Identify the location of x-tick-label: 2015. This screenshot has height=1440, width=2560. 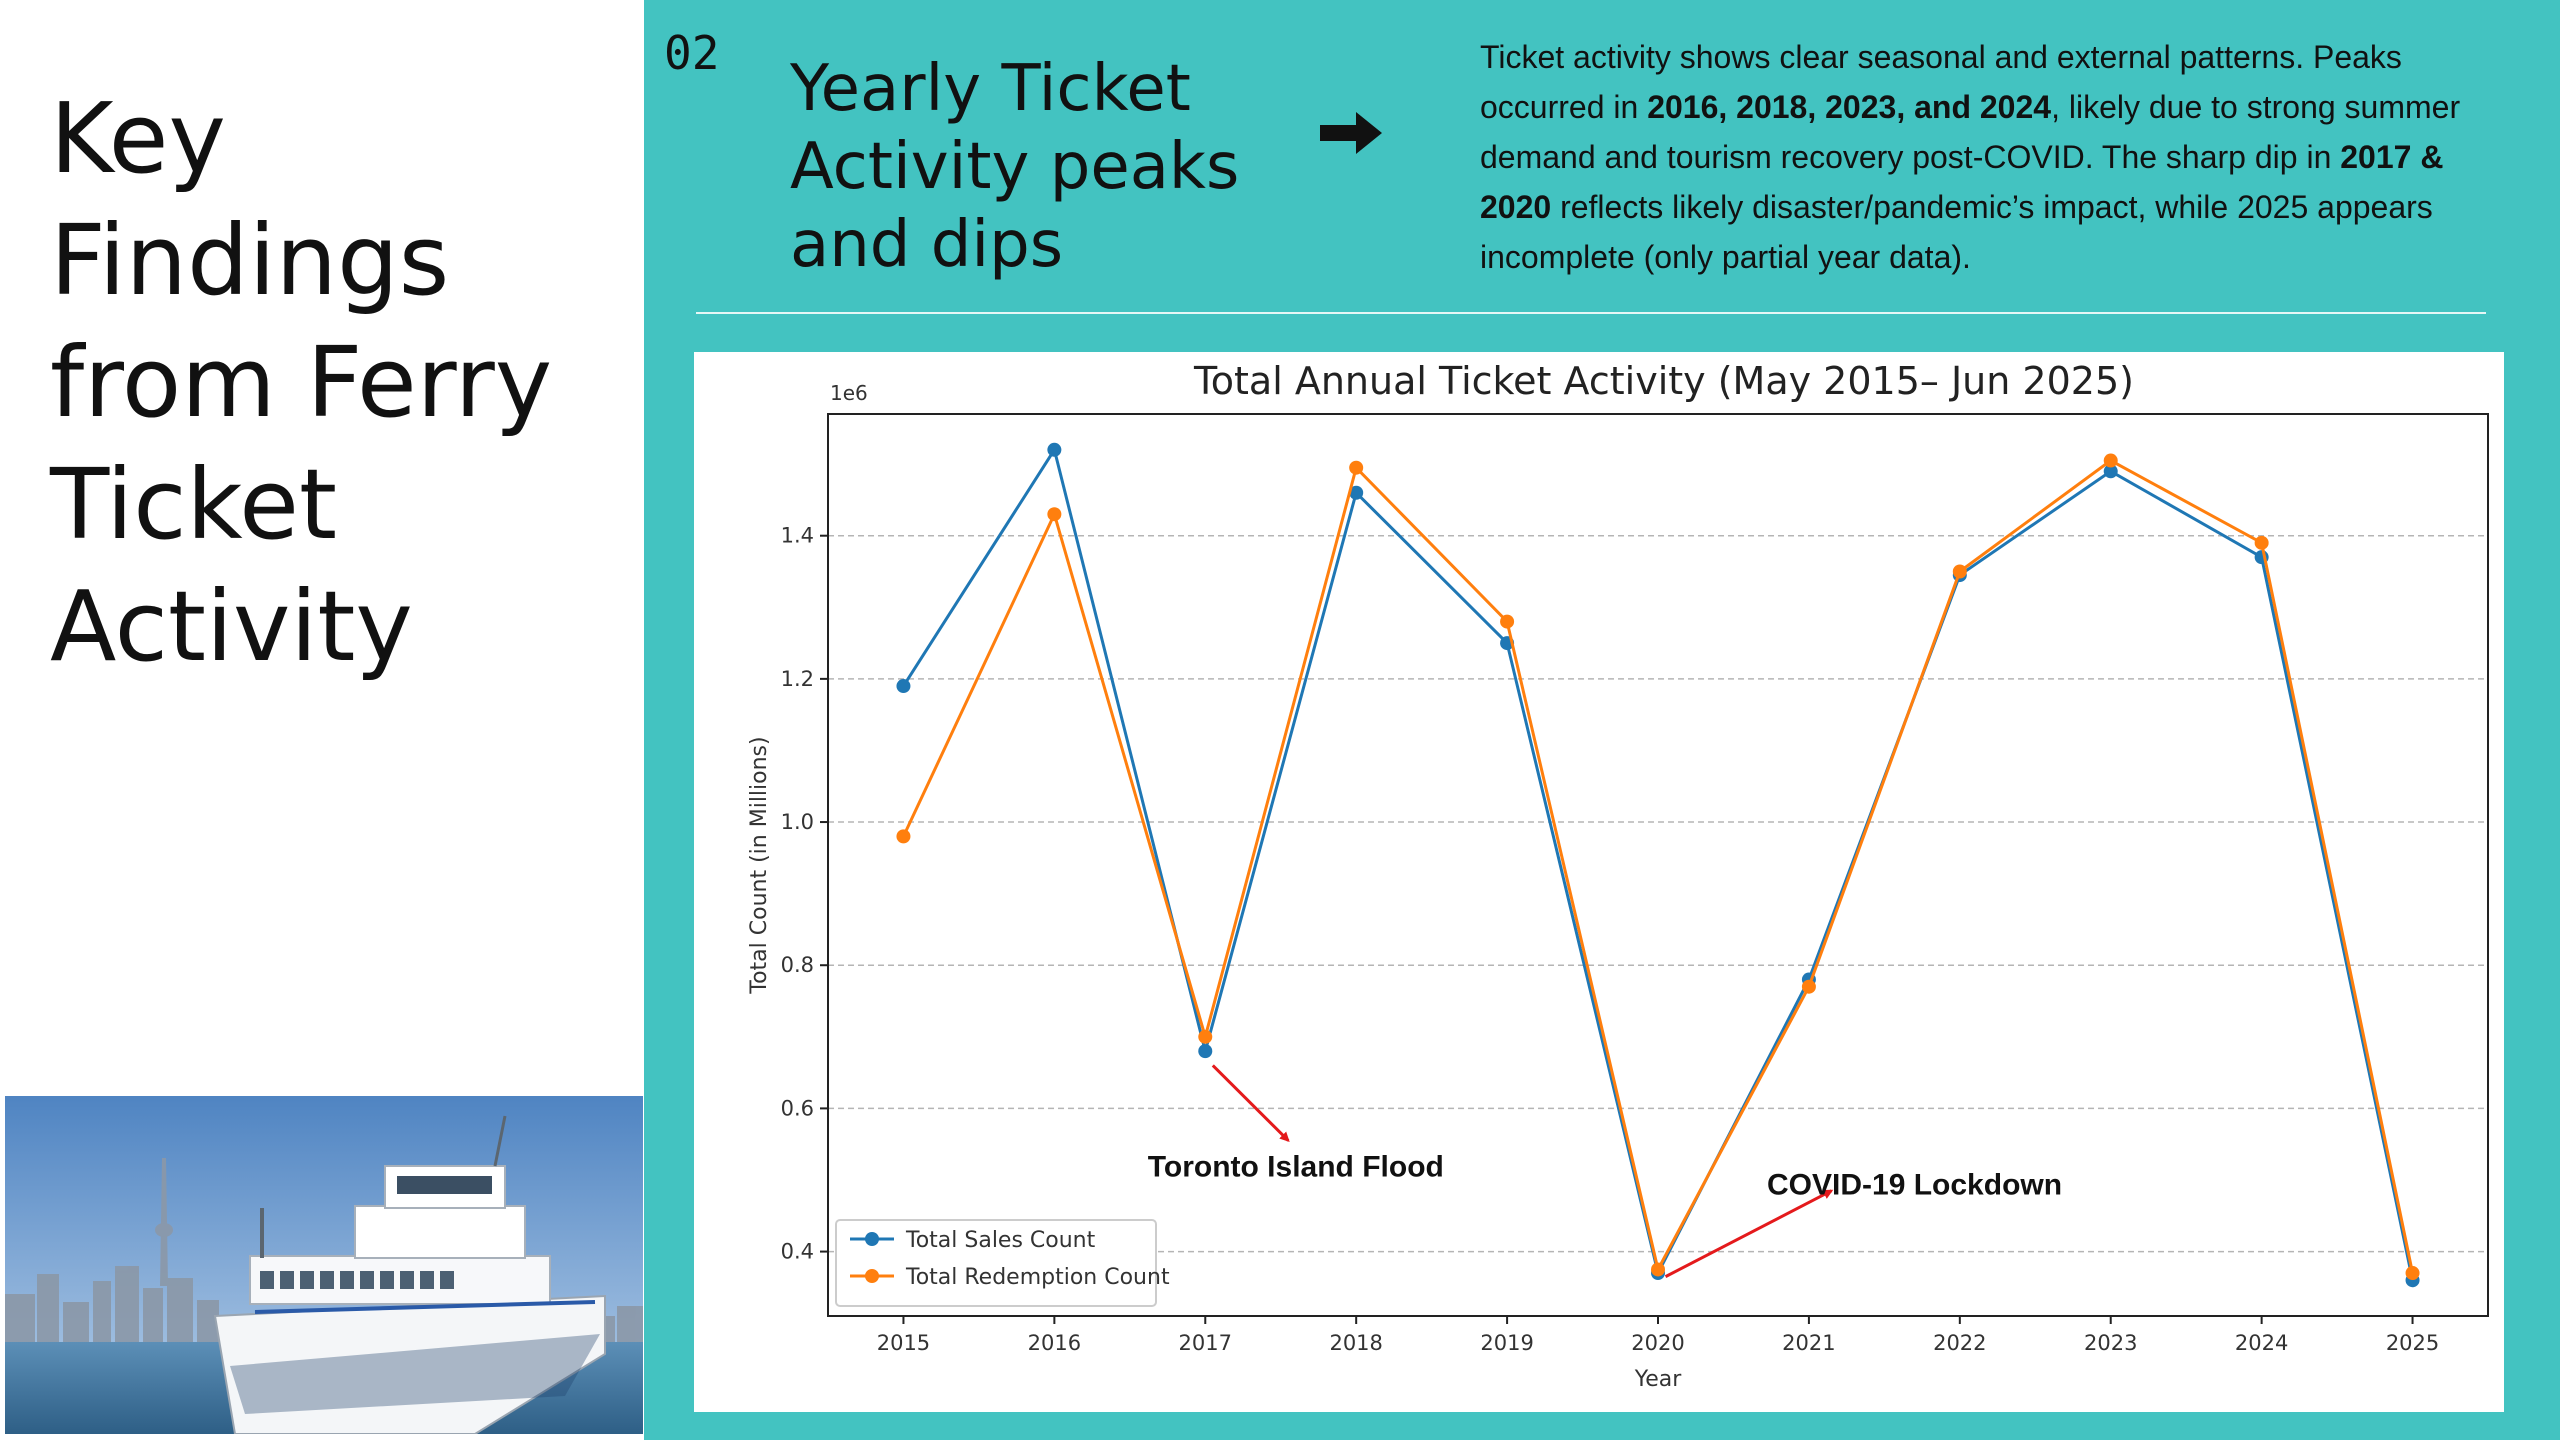
(903, 1343).